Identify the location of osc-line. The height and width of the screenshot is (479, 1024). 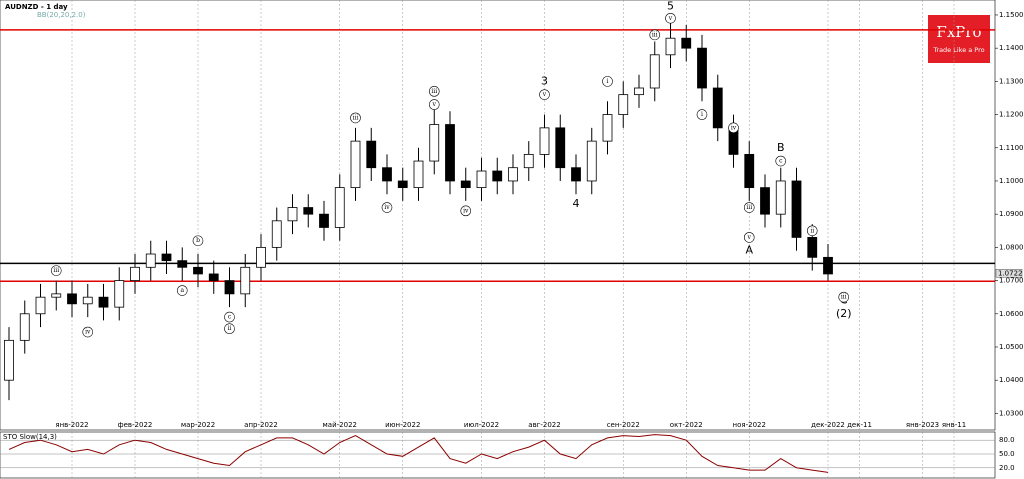
(418, 453).